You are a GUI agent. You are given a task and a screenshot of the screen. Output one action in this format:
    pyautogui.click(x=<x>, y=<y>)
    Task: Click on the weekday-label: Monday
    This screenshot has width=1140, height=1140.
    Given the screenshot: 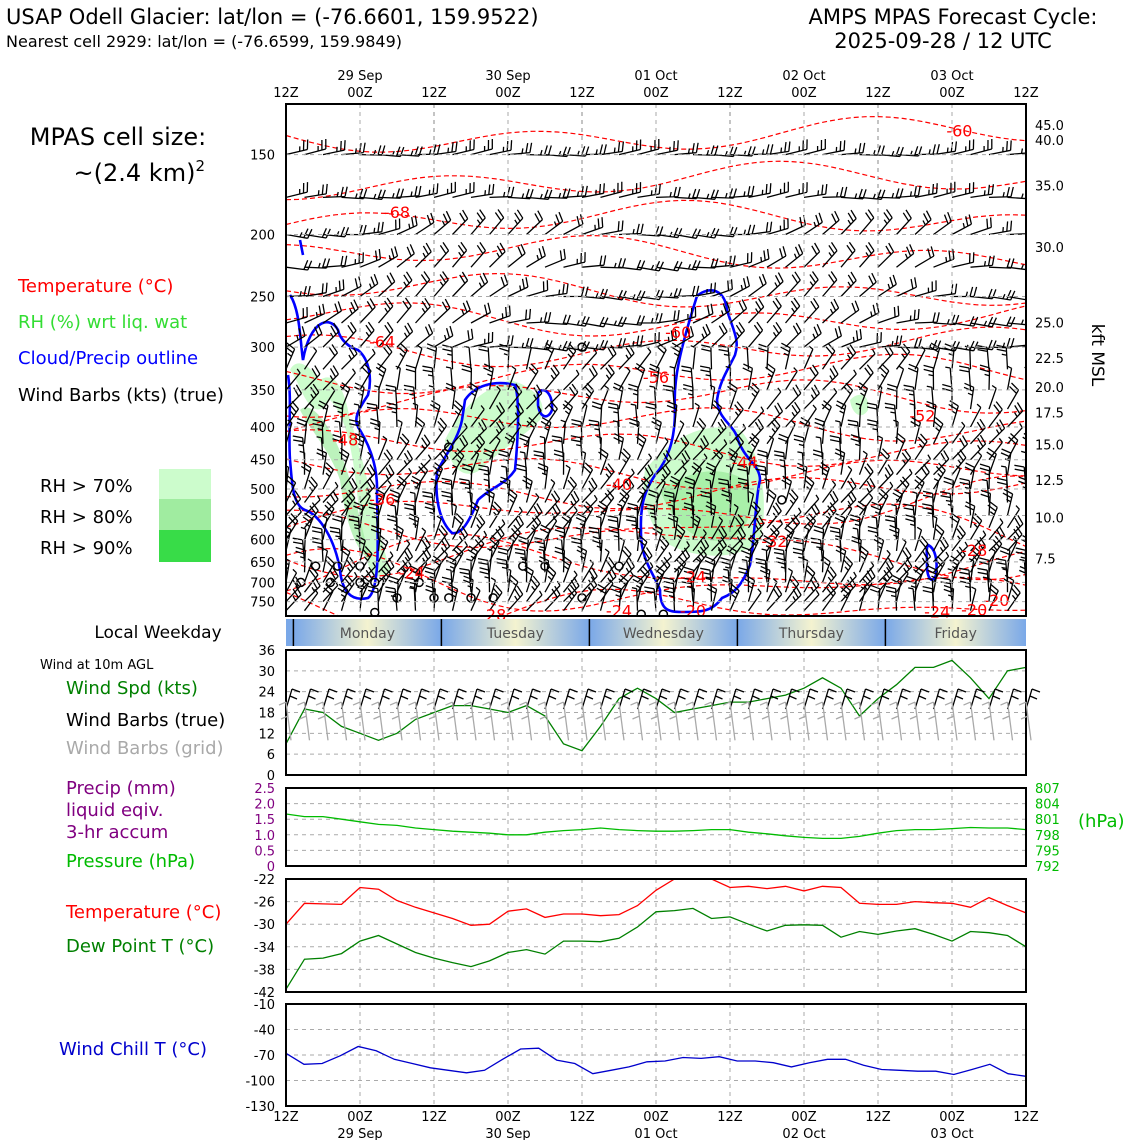 What is the action you would take?
    pyautogui.click(x=367, y=634)
    